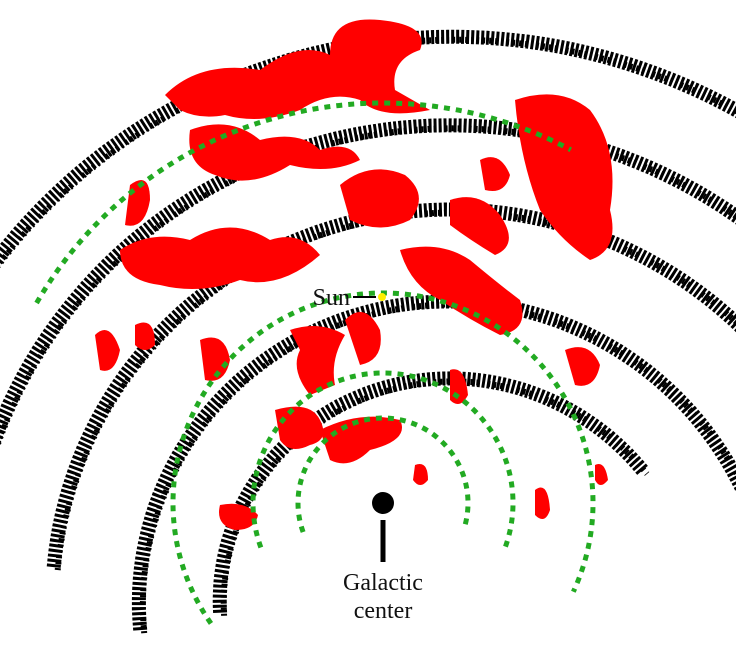  What do you see at coordinates (382, 297) in the screenshot?
I see `sun-dot` at bounding box center [382, 297].